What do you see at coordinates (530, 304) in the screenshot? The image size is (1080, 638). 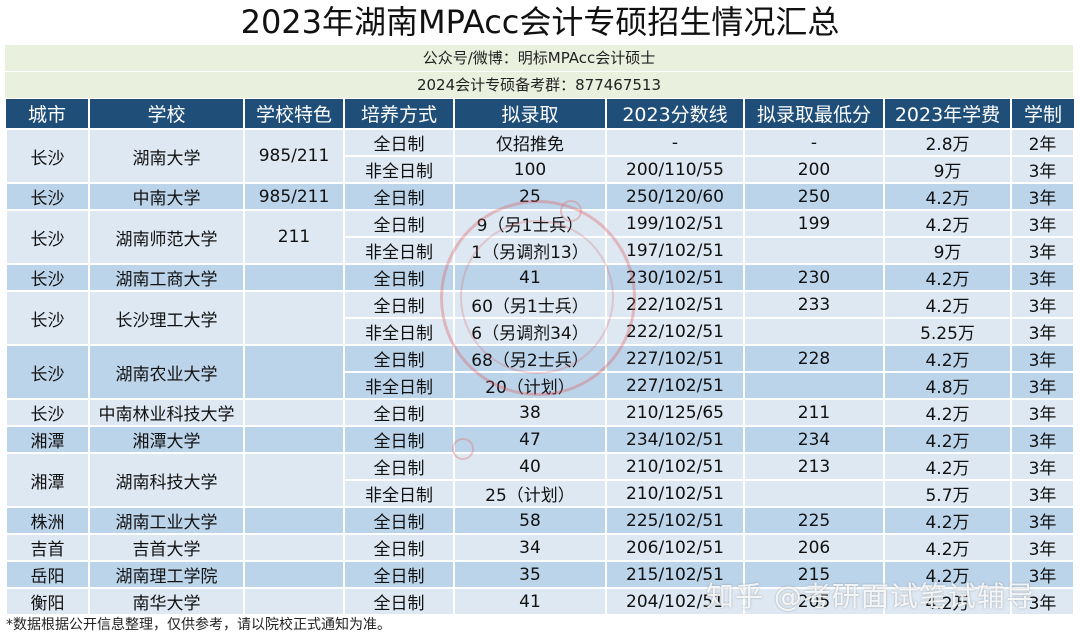 I see `cell-admit: 60（另1士兵）` at bounding box center [530, 304].